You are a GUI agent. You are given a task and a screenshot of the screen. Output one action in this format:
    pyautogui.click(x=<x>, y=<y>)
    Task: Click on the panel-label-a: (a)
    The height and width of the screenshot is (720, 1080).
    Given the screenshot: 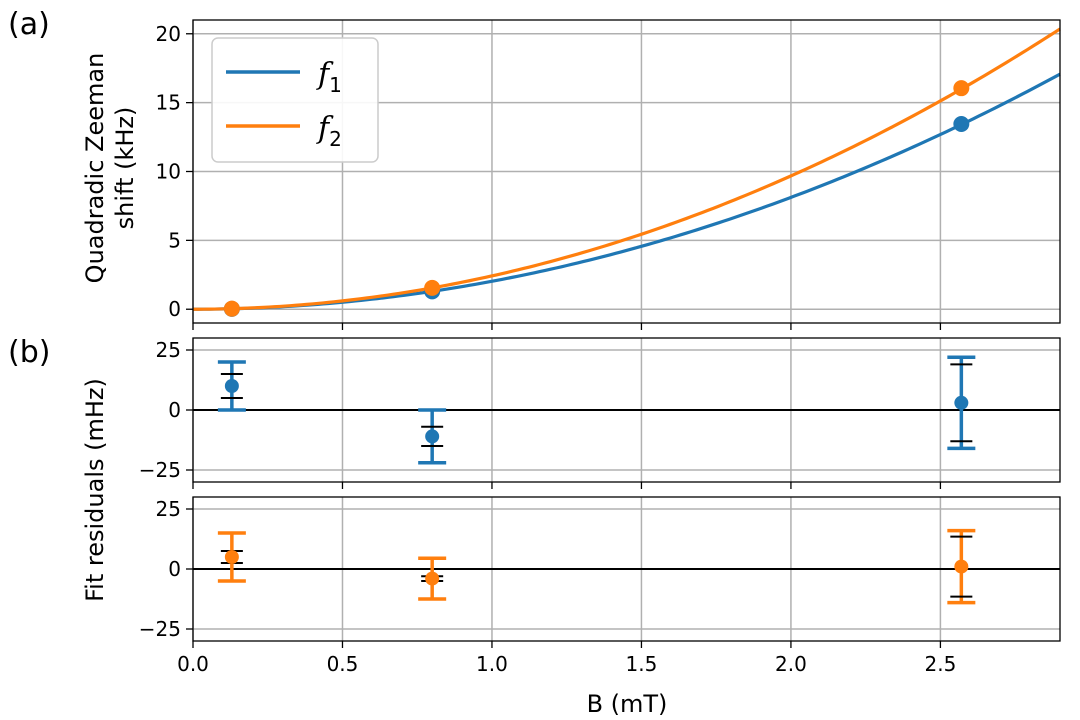 What is the action you would take?
    pyautogui.click(x=29, y=24)
    